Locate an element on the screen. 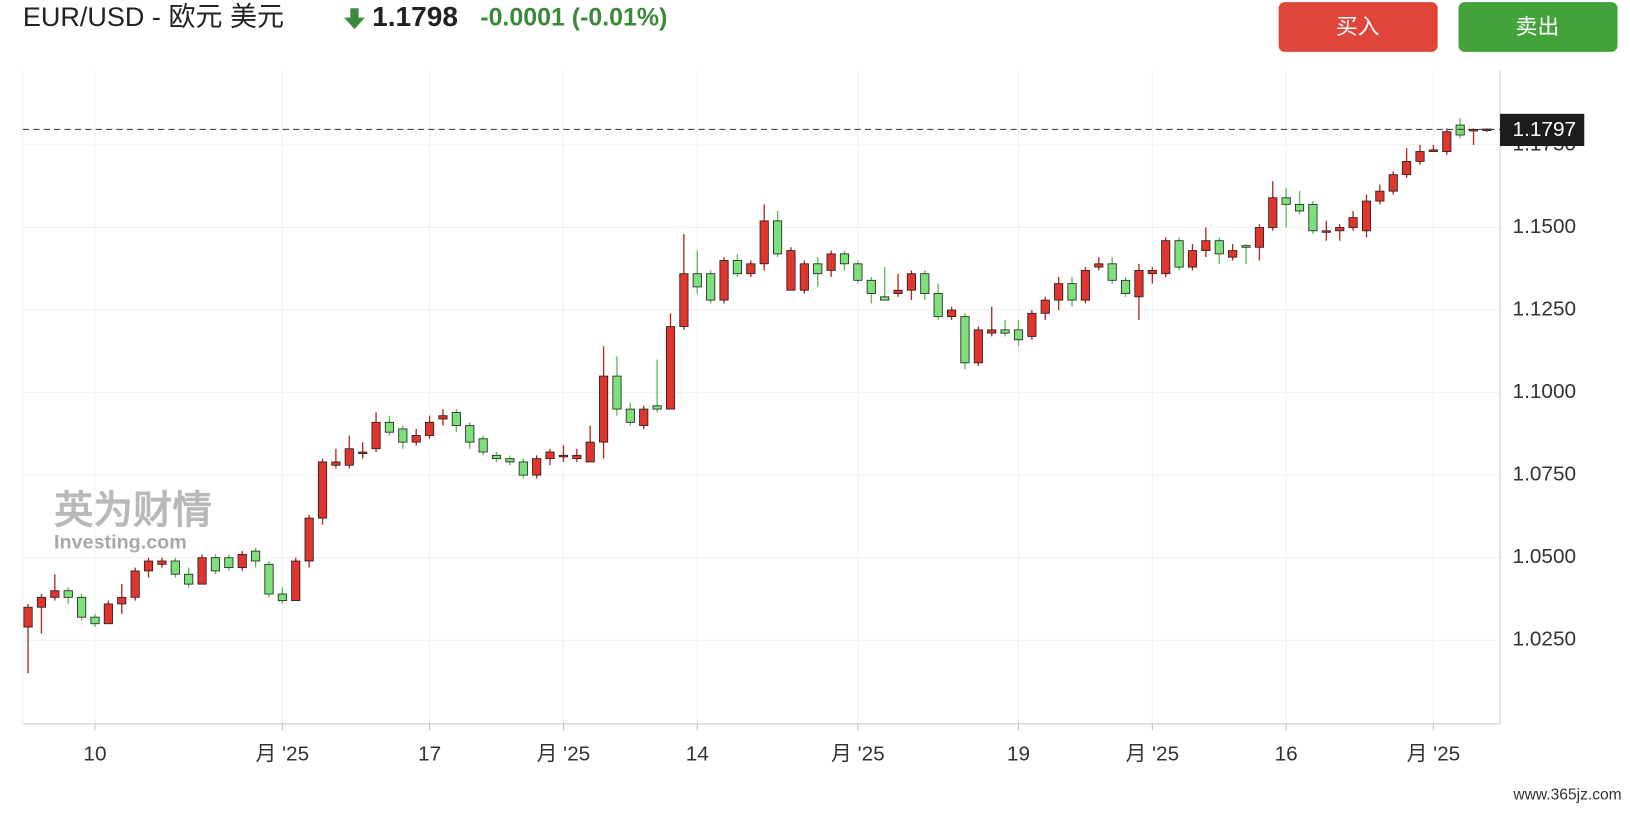 The height and width of the screenshot is (815, 1630). x-tick-label: 16 is located at coordinates (1286, 753).